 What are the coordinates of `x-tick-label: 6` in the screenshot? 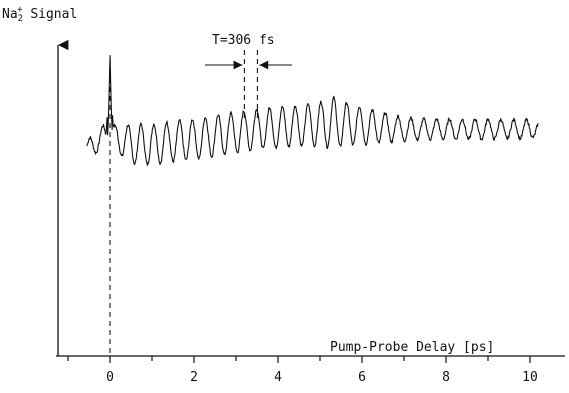 It's located at (362, 377).